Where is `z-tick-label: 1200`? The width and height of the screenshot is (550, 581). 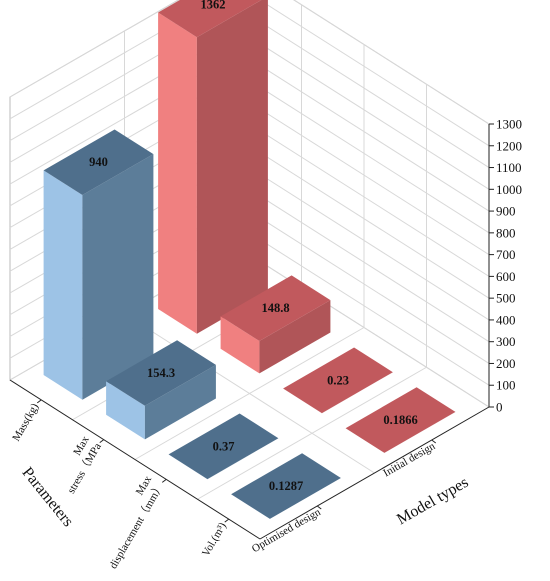
z-tick-label: 1200 is located at coordinates (509, 145).